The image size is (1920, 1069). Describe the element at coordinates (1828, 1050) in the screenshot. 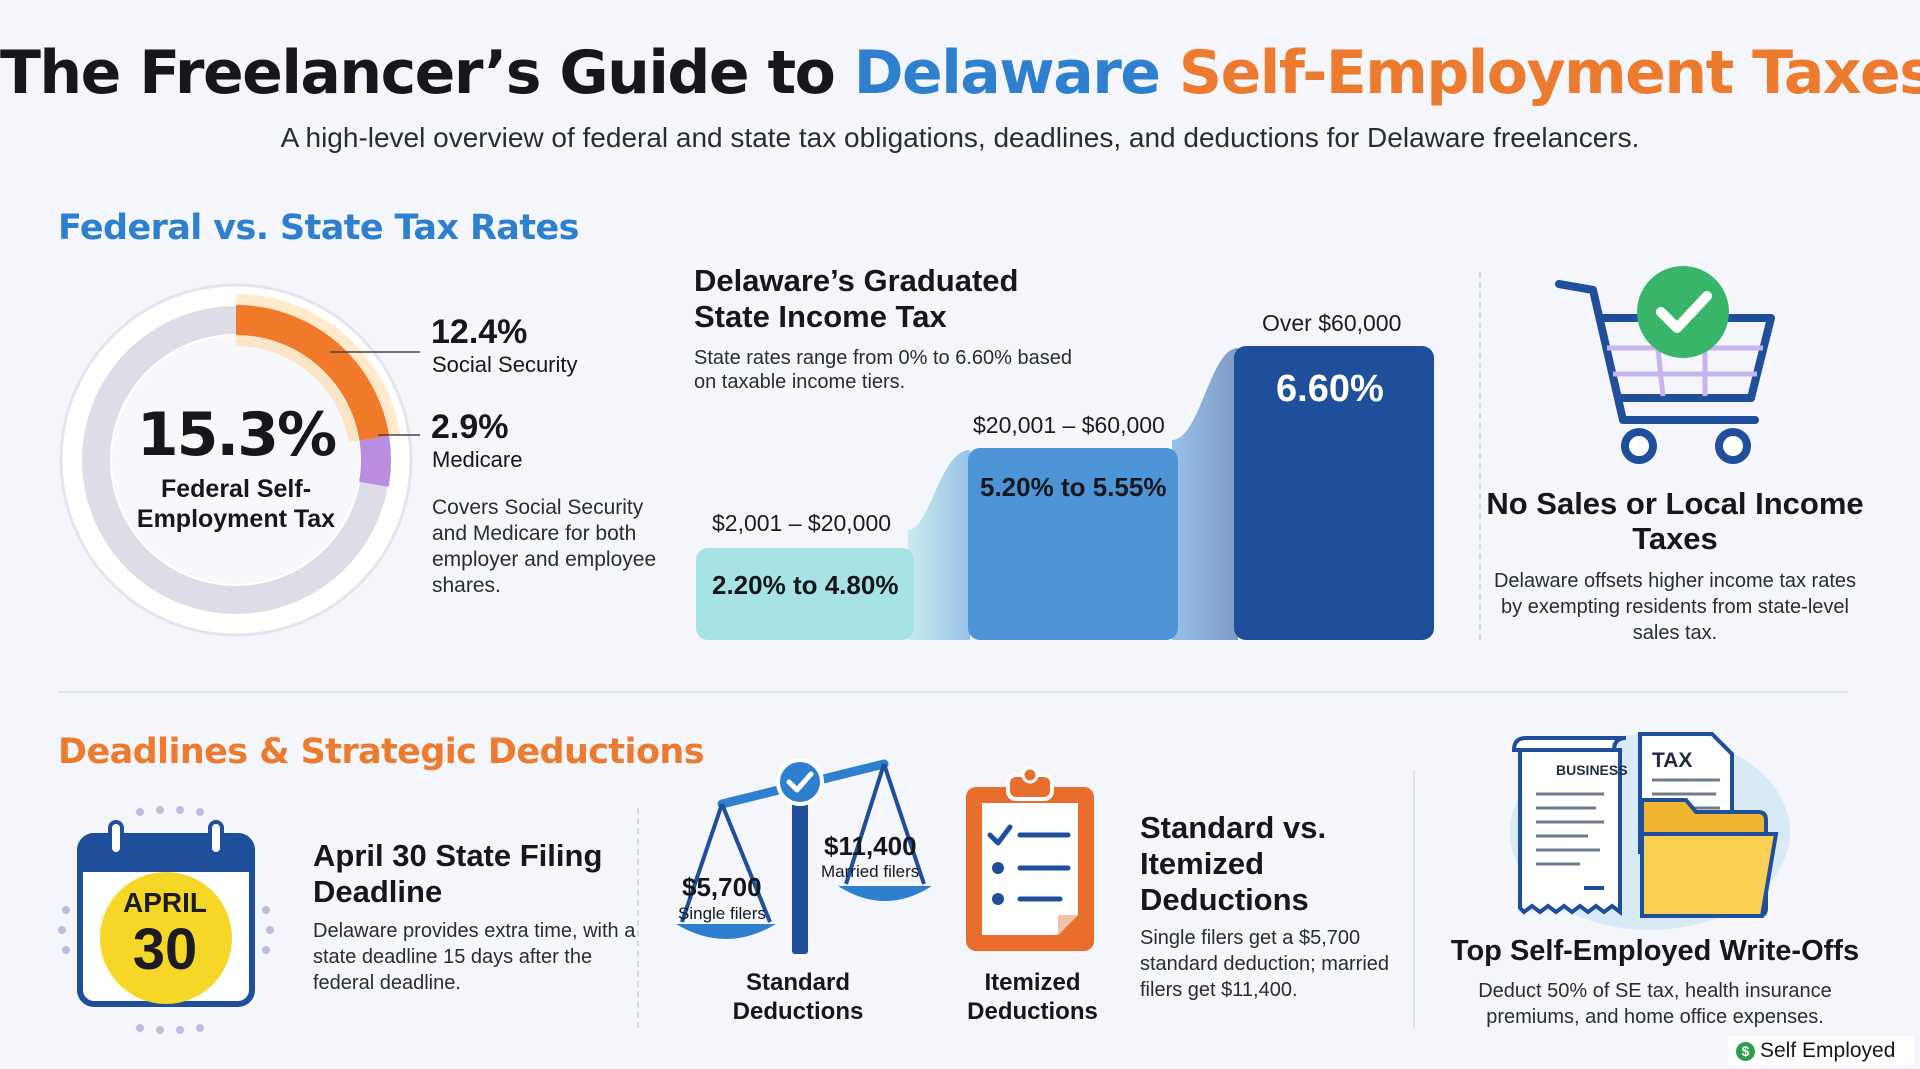

I see `brand-name: Self Employed` at that location.